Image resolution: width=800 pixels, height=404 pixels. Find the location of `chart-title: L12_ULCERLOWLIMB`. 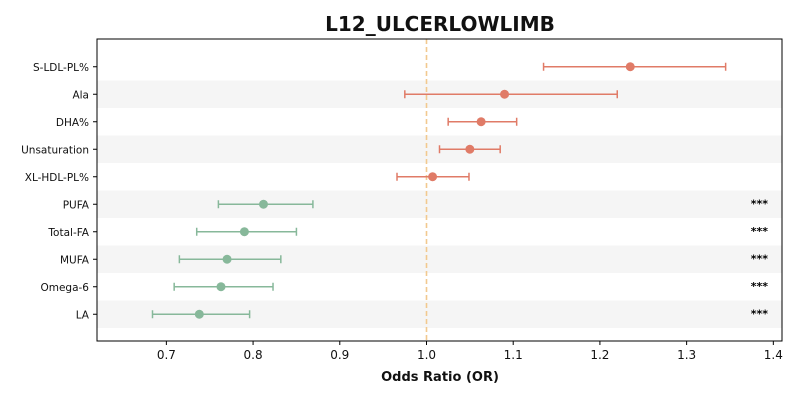

chart-title: L12_ULCERLOWLIMB is located at coordinates (440, 24).